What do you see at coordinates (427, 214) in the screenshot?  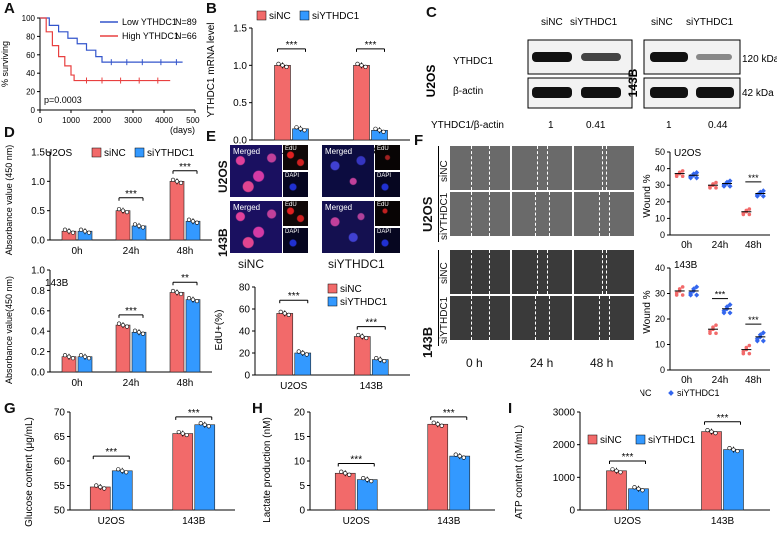 I see `f-cell-u2os: U2OS` at bounding box center [427, 214].